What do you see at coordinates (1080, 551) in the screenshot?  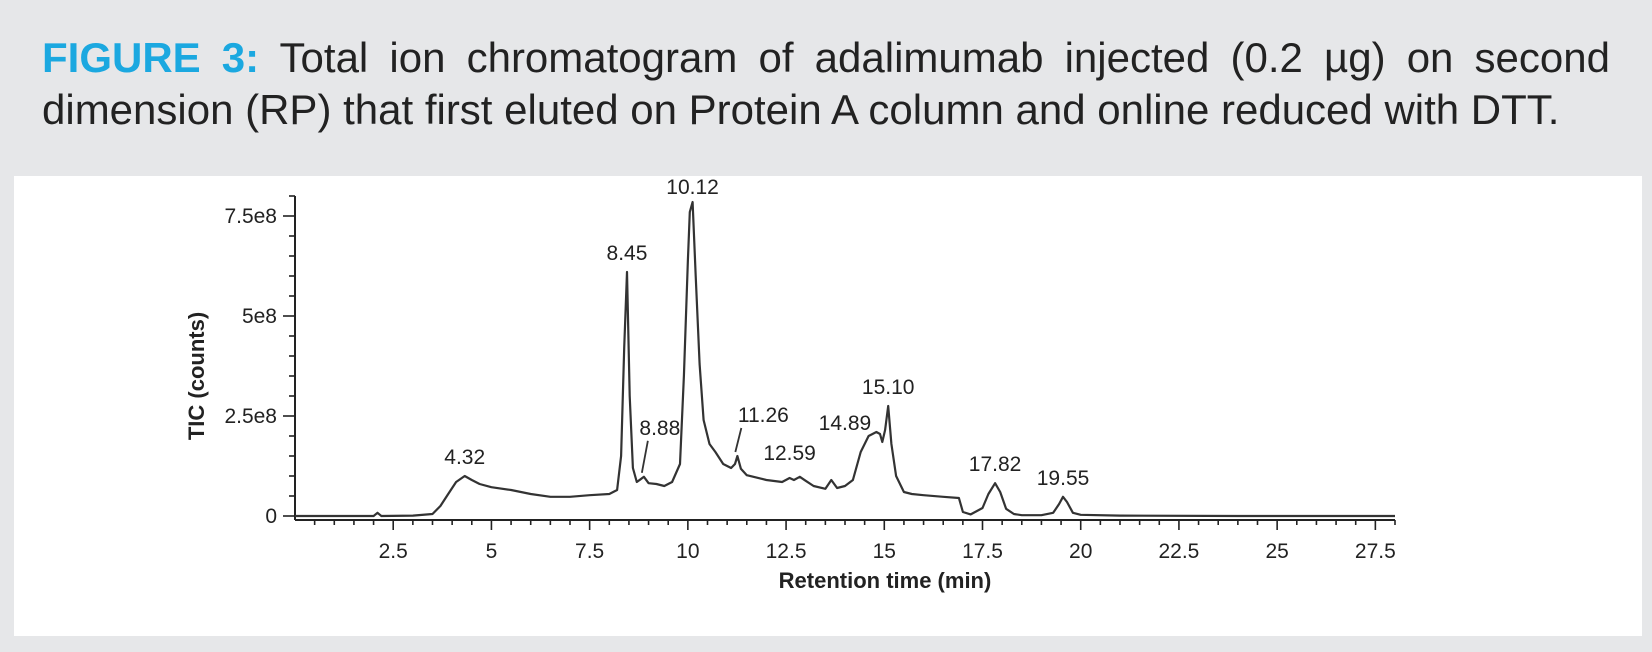 I see `x-tick-label: 20` at bounding box center [1080, 551].